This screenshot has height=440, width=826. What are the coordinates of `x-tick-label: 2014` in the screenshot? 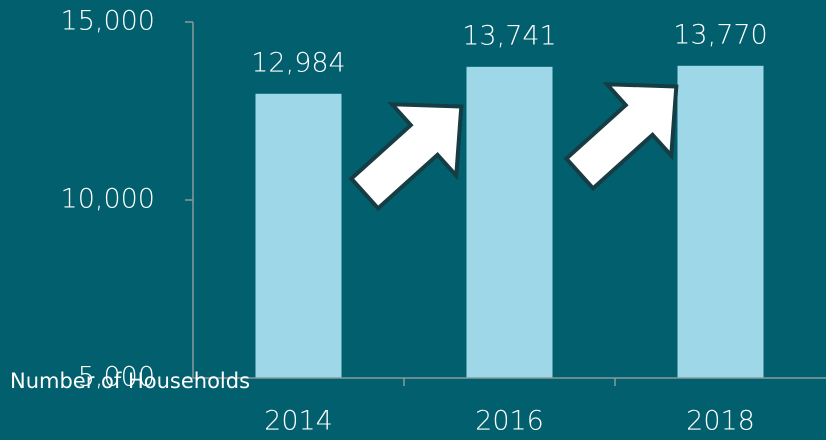 It's located at (298, 421).